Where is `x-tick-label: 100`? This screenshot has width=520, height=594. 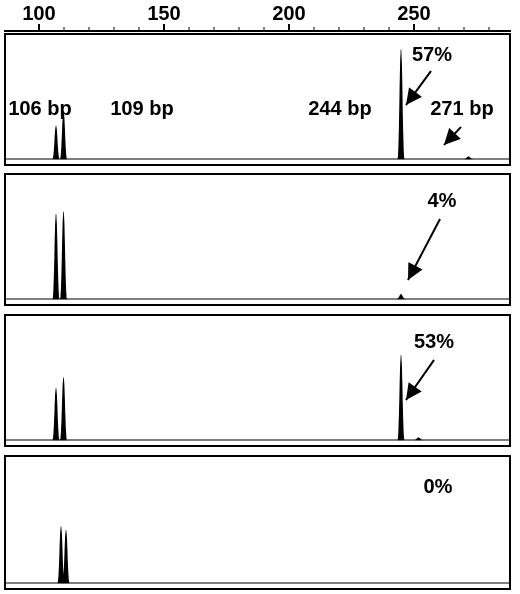 x-tick-label: 100 is located at coordinates (38, 14).